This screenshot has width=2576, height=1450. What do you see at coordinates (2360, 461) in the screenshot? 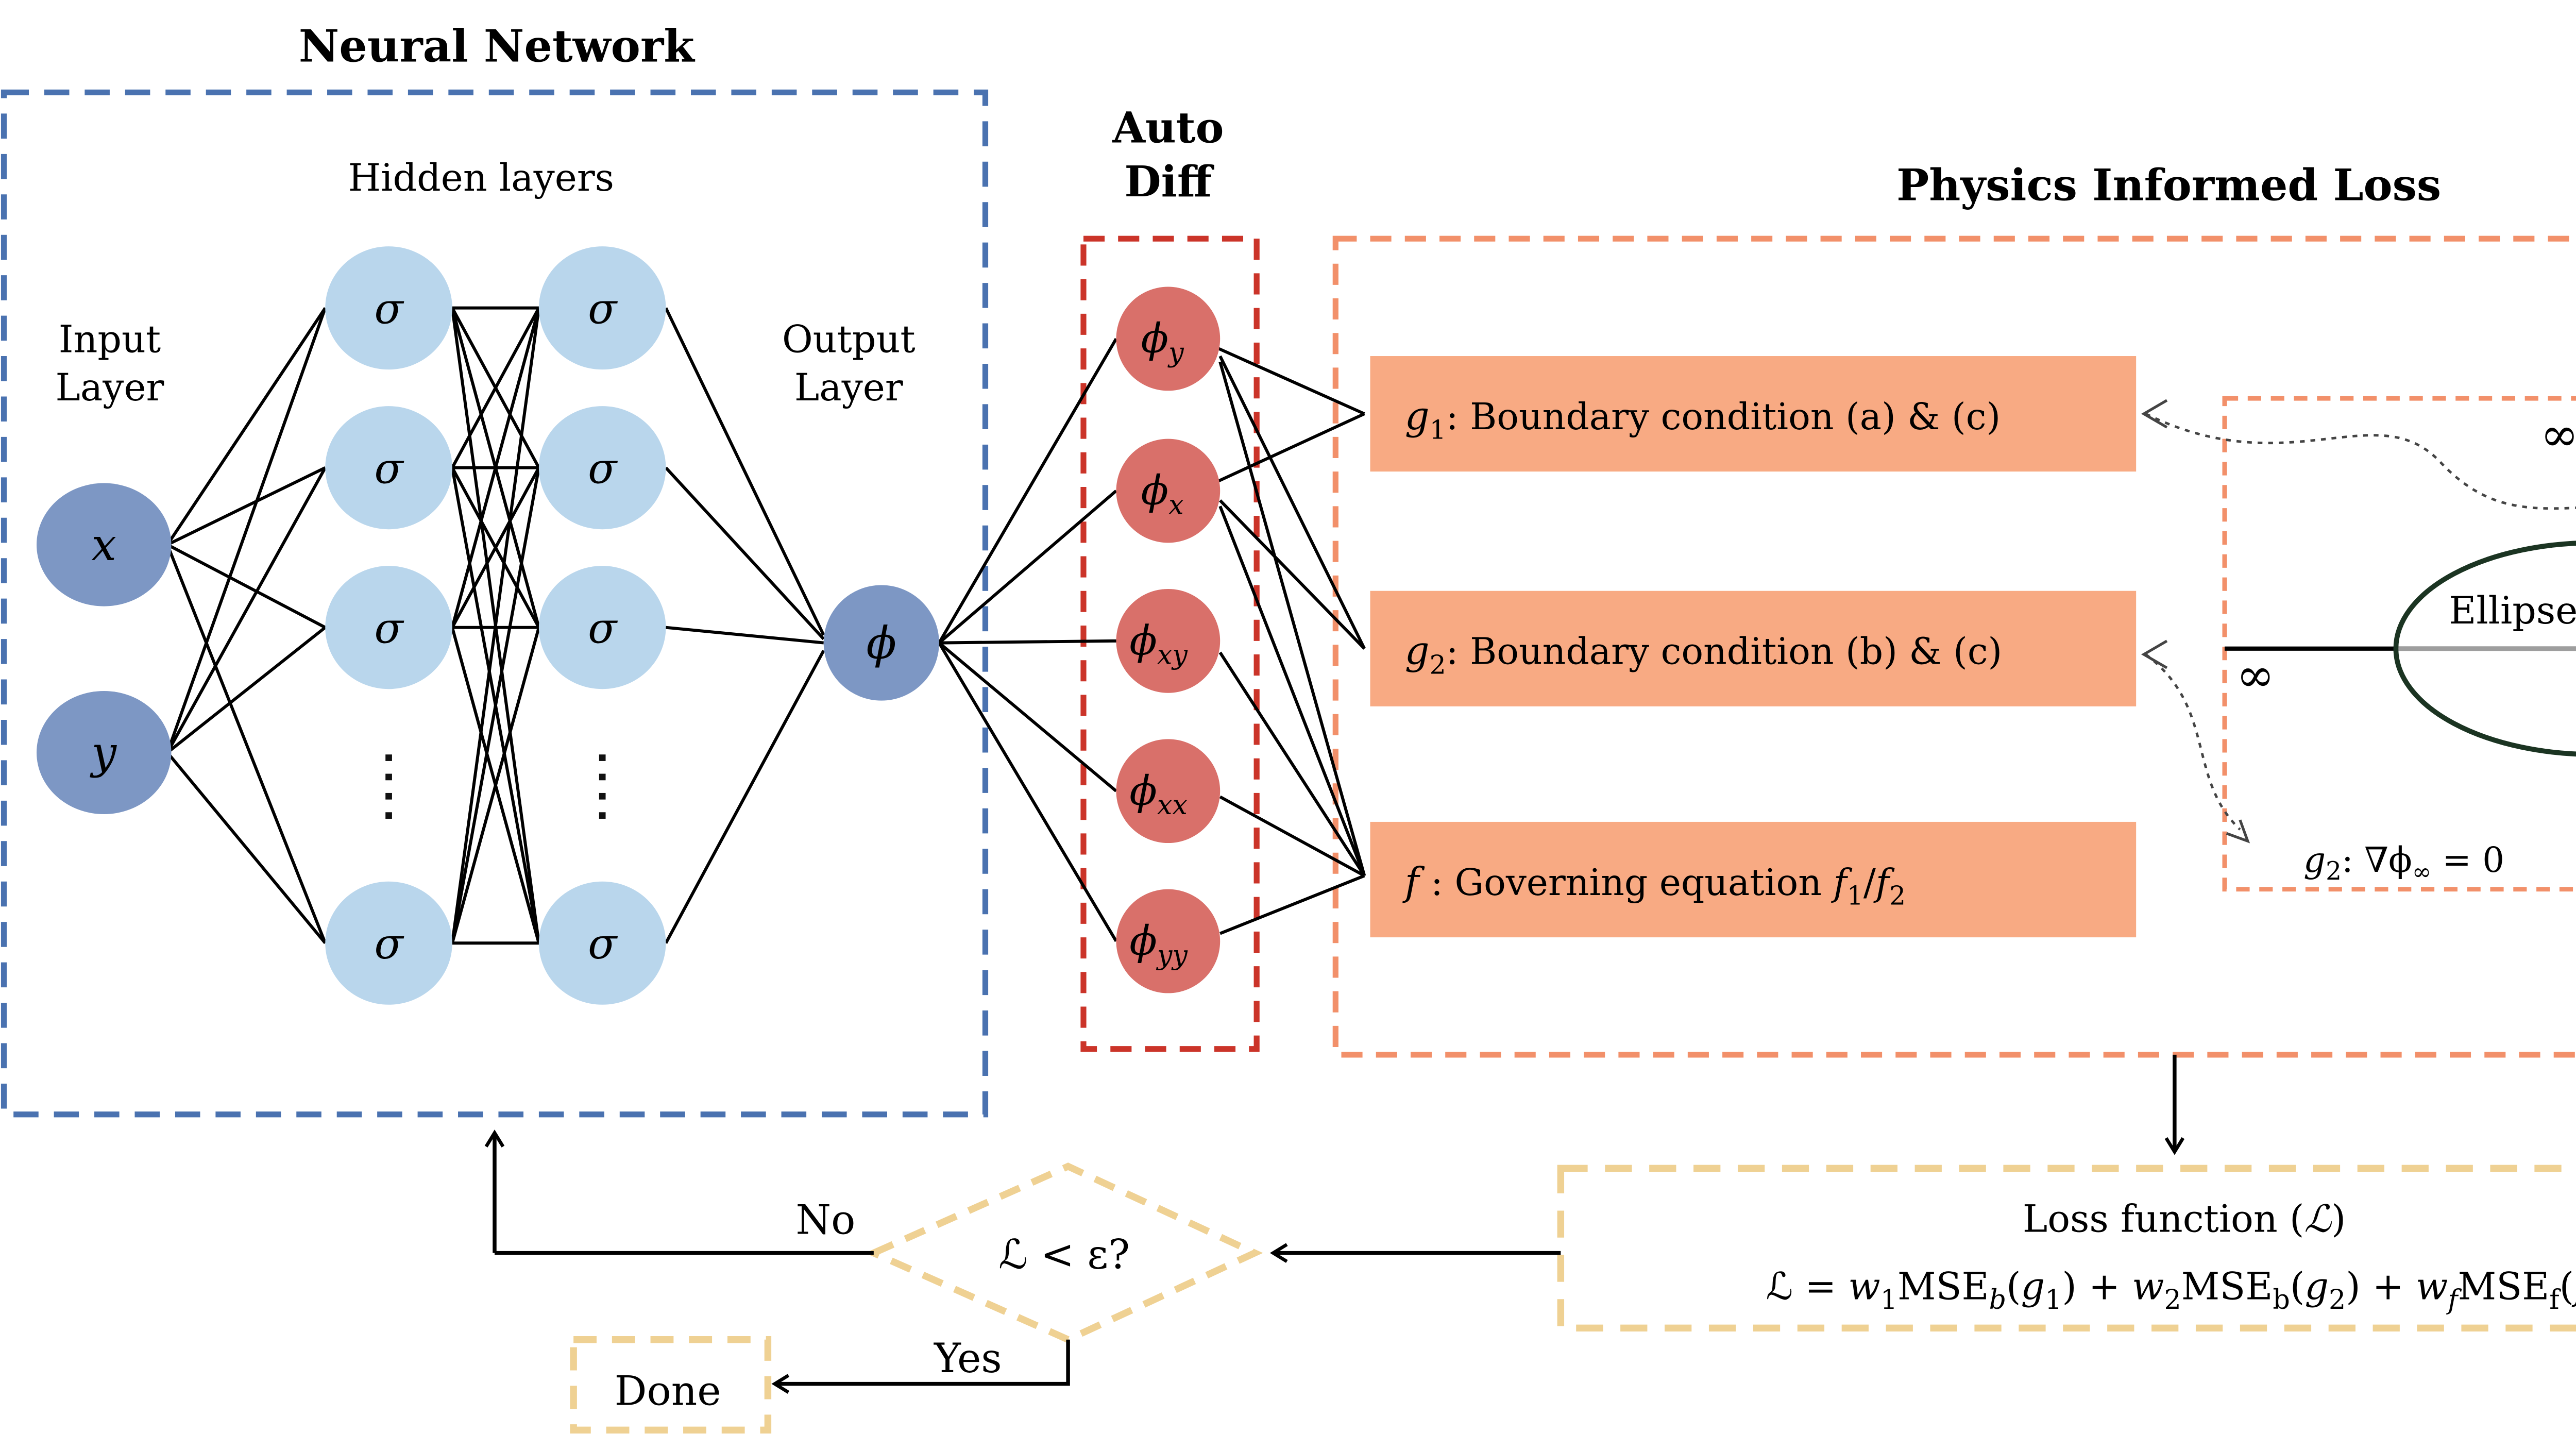
I see `g1-annotation-connector` at bounding box center [2360, 461].